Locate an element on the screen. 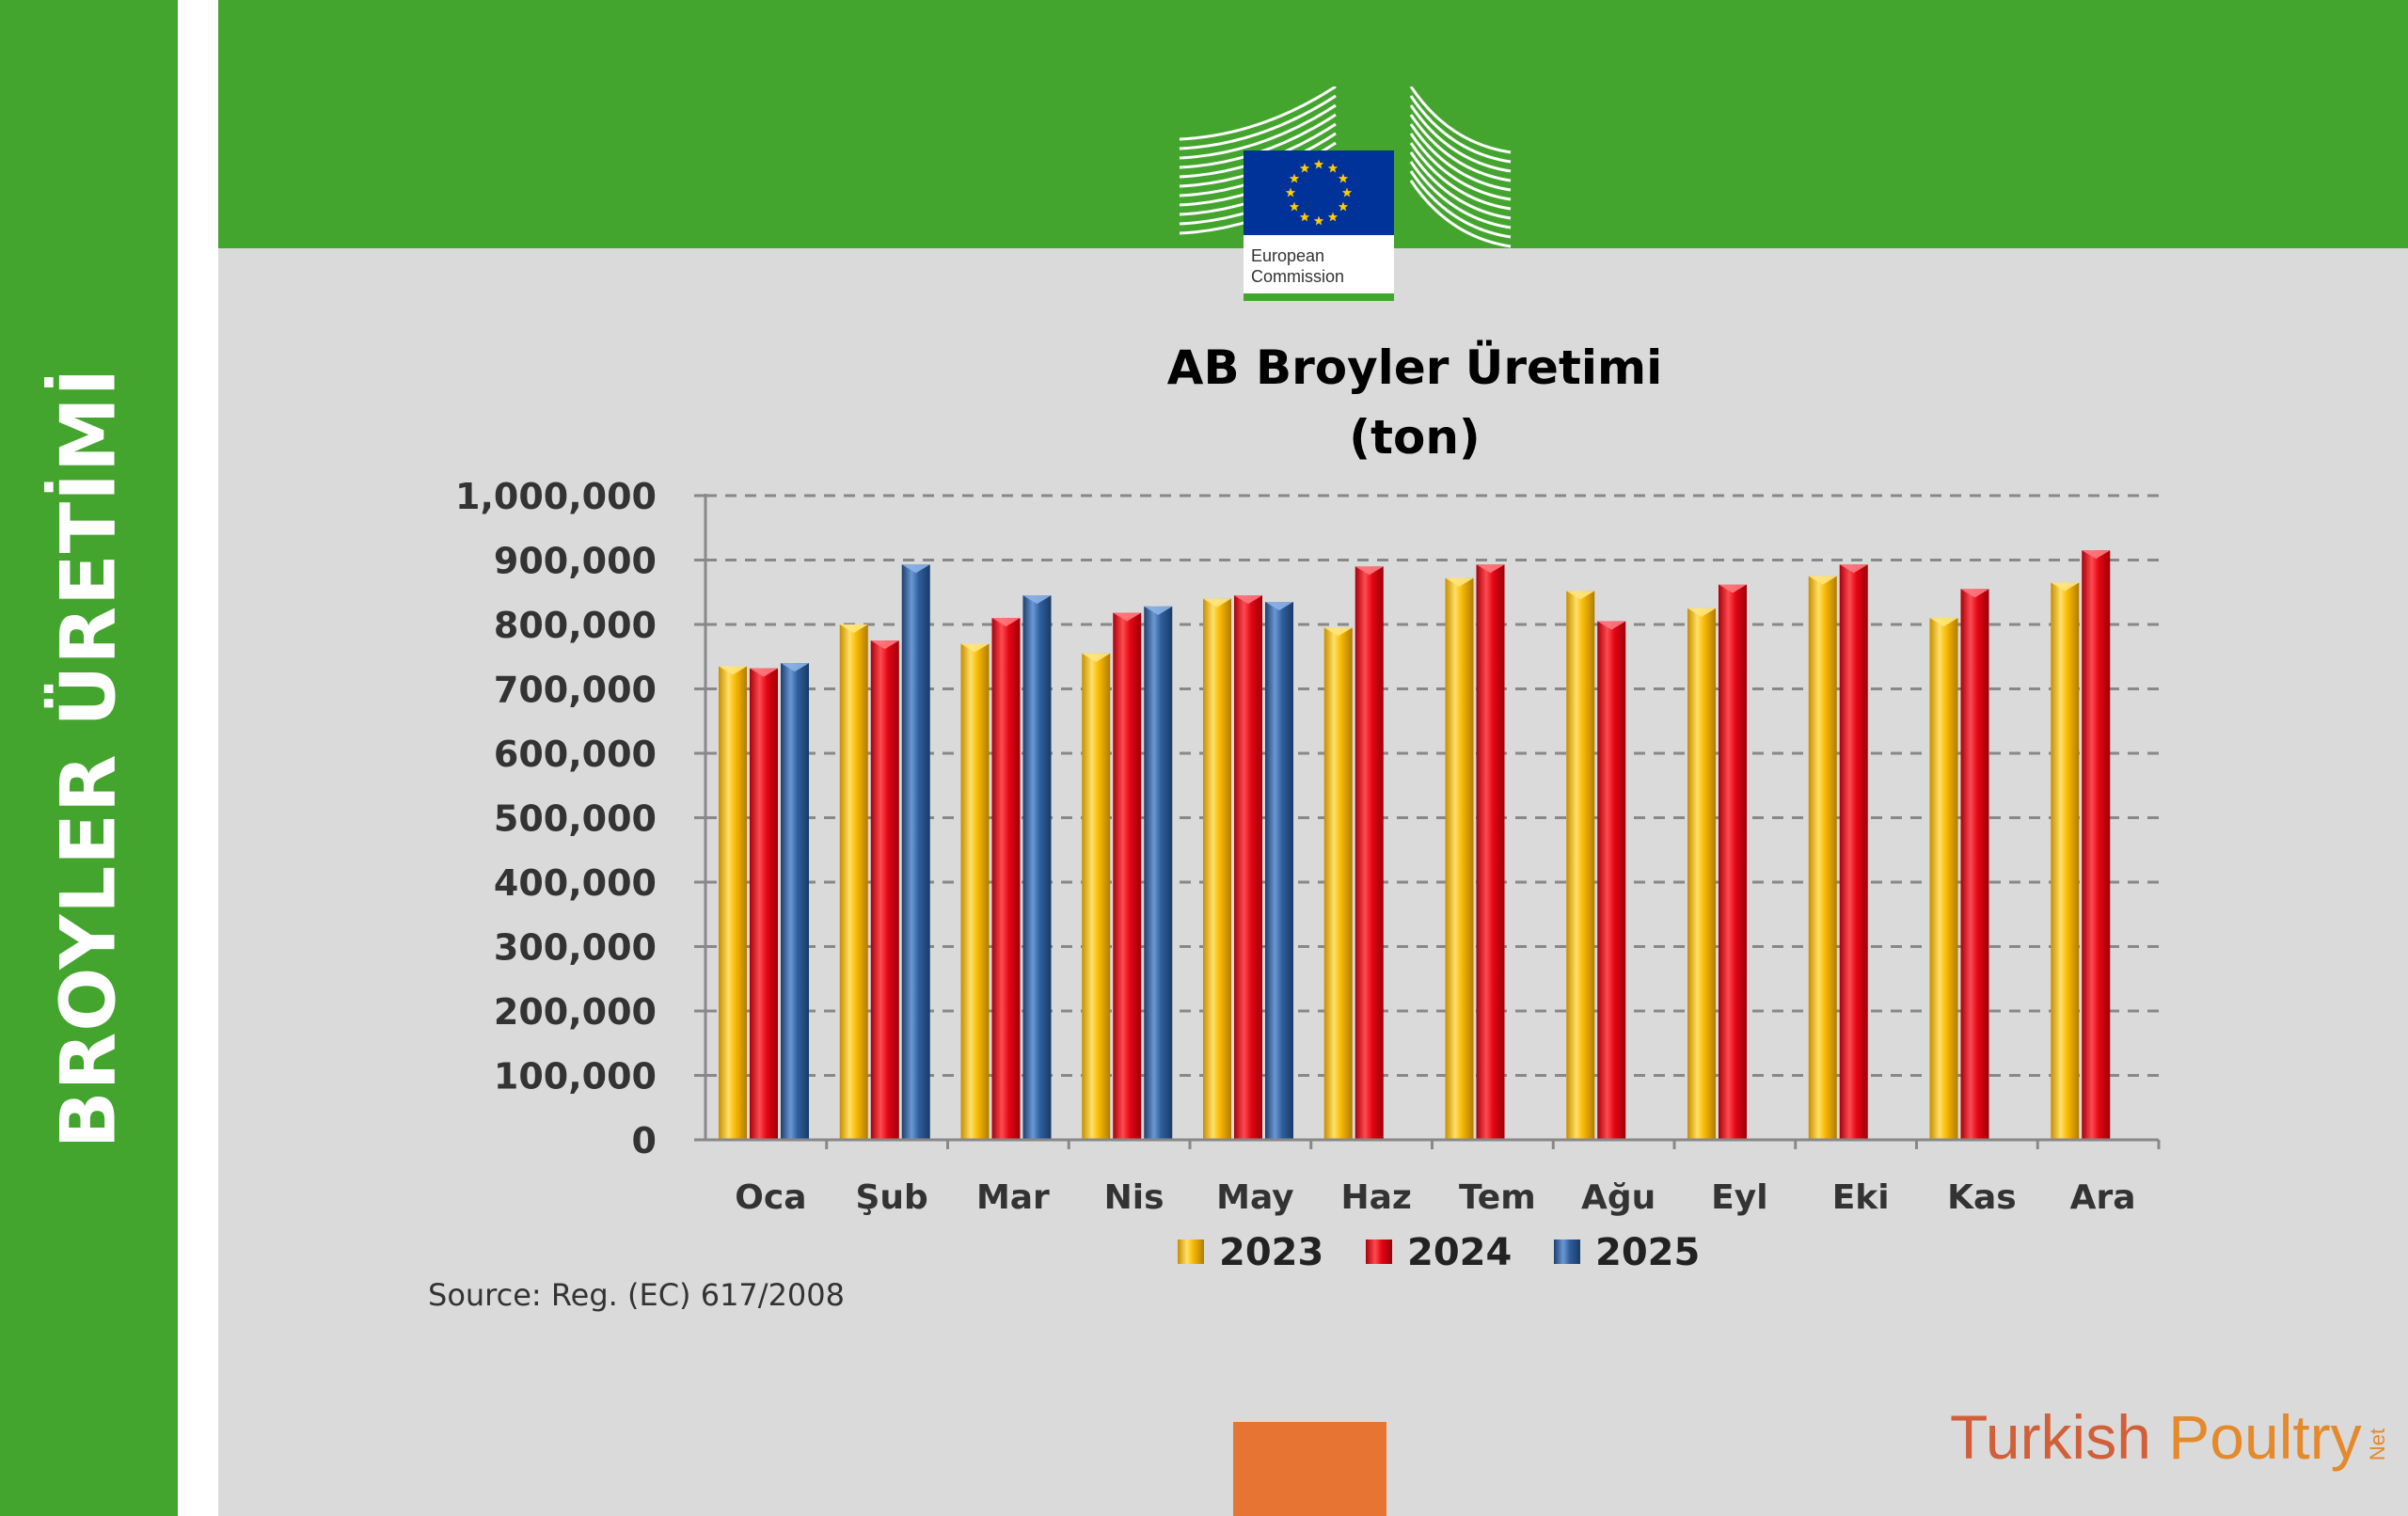  bar-2023-Eyl is located at coordinates (1702, 874).